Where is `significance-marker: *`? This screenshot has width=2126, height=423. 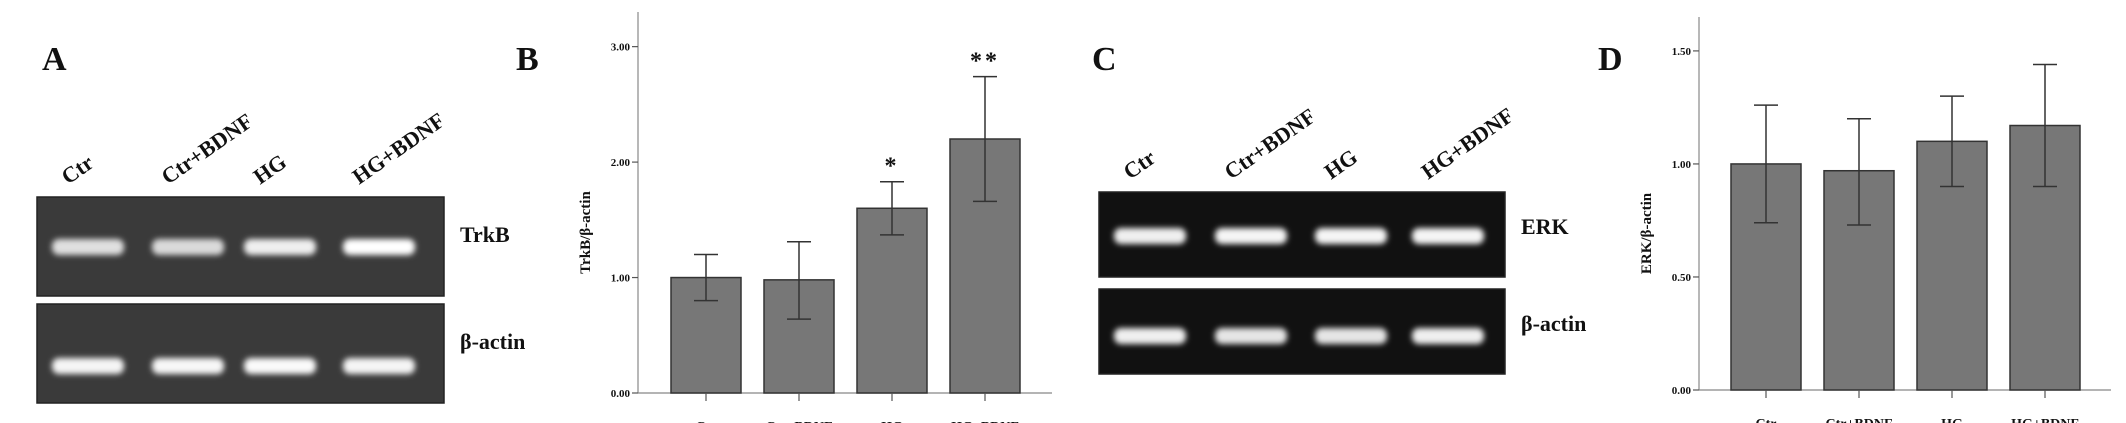
significance-marker: * is located at coordinates (892, 167).